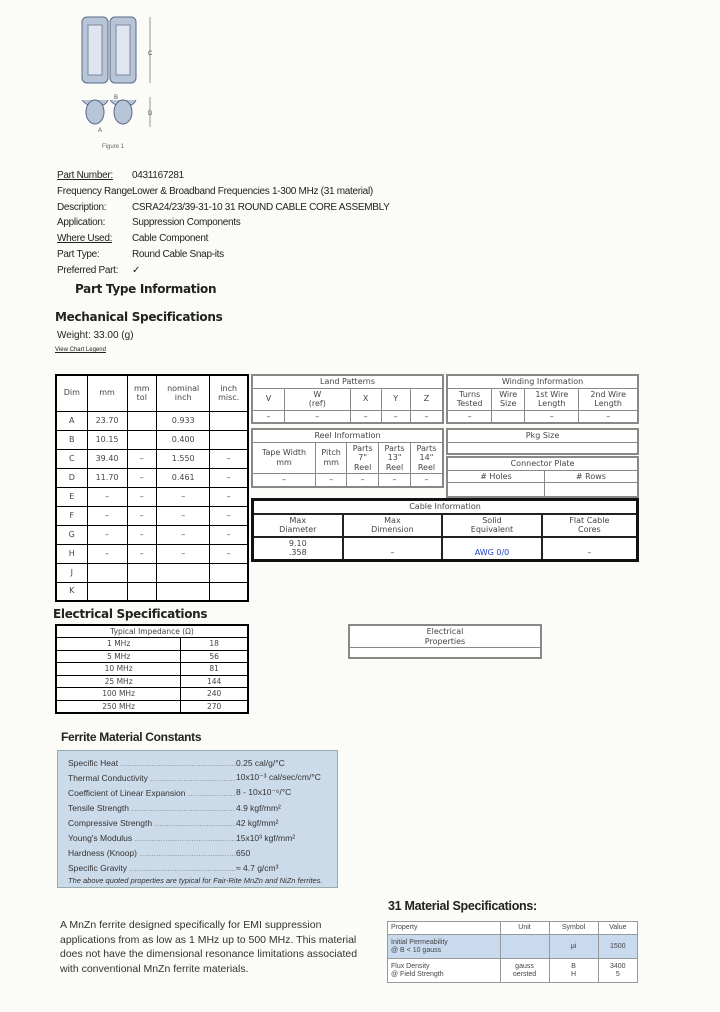  What do you see at coordinates (542, 435) in the screenshot?
I see `pkg-size-title: Pkg Size` at bounding box center [542, 435].